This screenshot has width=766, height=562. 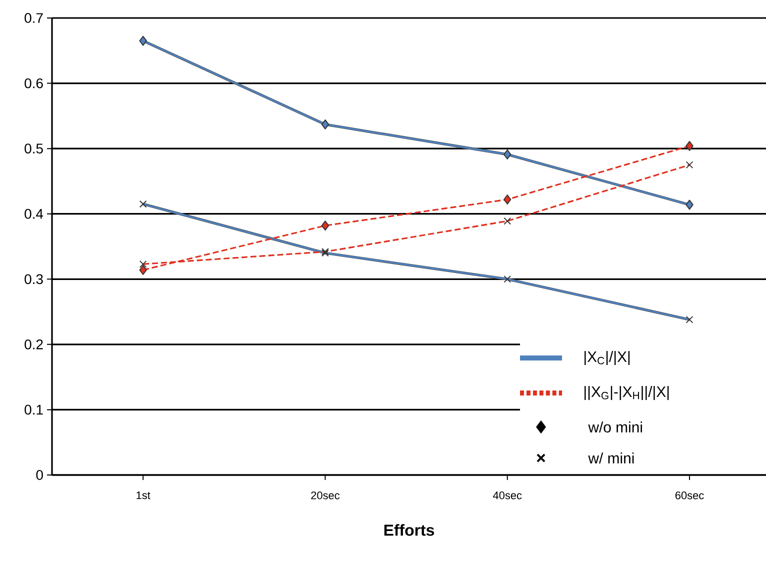 I want to click on y-tick-label: 0.7, so click(x=33, y=18).